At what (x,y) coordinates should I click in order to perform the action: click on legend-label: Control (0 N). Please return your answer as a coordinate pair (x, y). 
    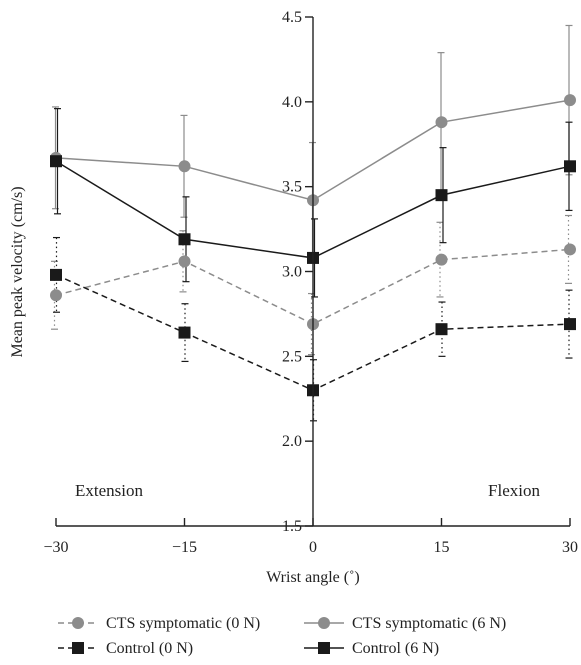
    Looking at the image, I should click on (149, 648).